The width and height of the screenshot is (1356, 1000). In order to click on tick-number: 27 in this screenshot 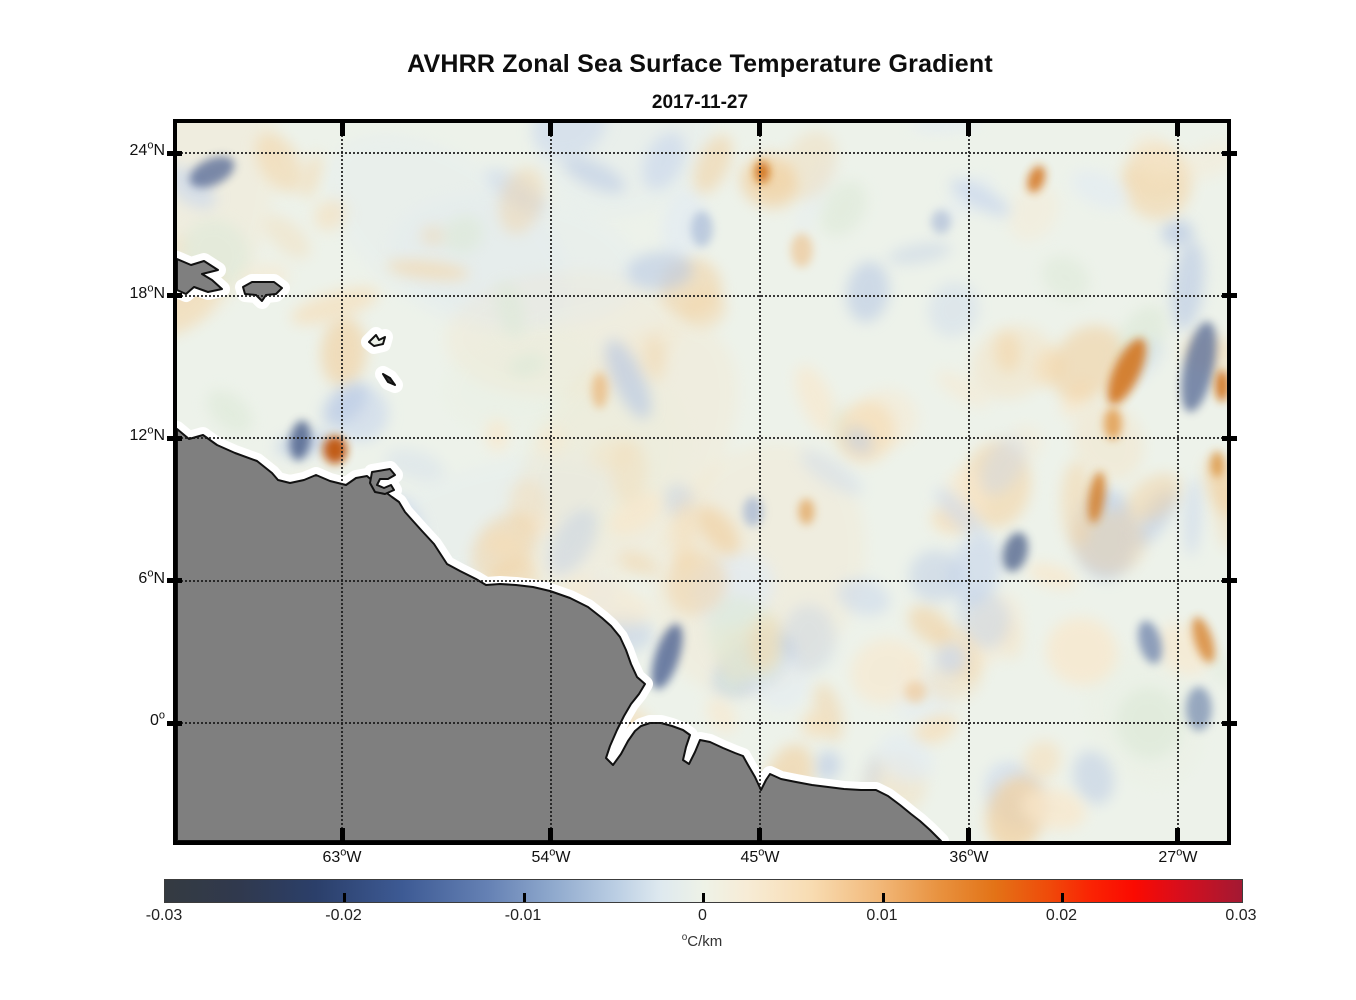, I will do `click(1167, 857)`.